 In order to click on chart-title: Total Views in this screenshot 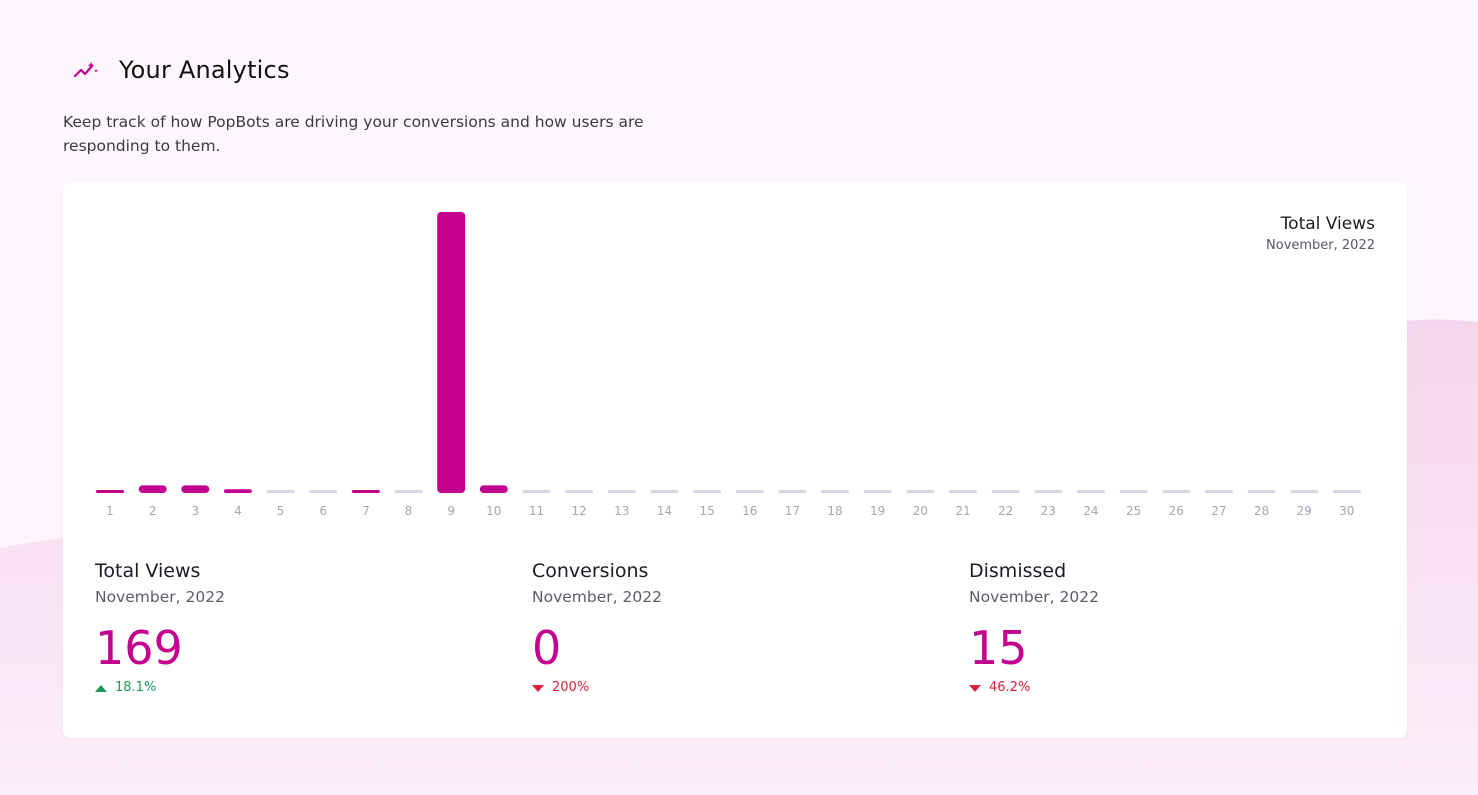, I will do `click(1327, 224)`.